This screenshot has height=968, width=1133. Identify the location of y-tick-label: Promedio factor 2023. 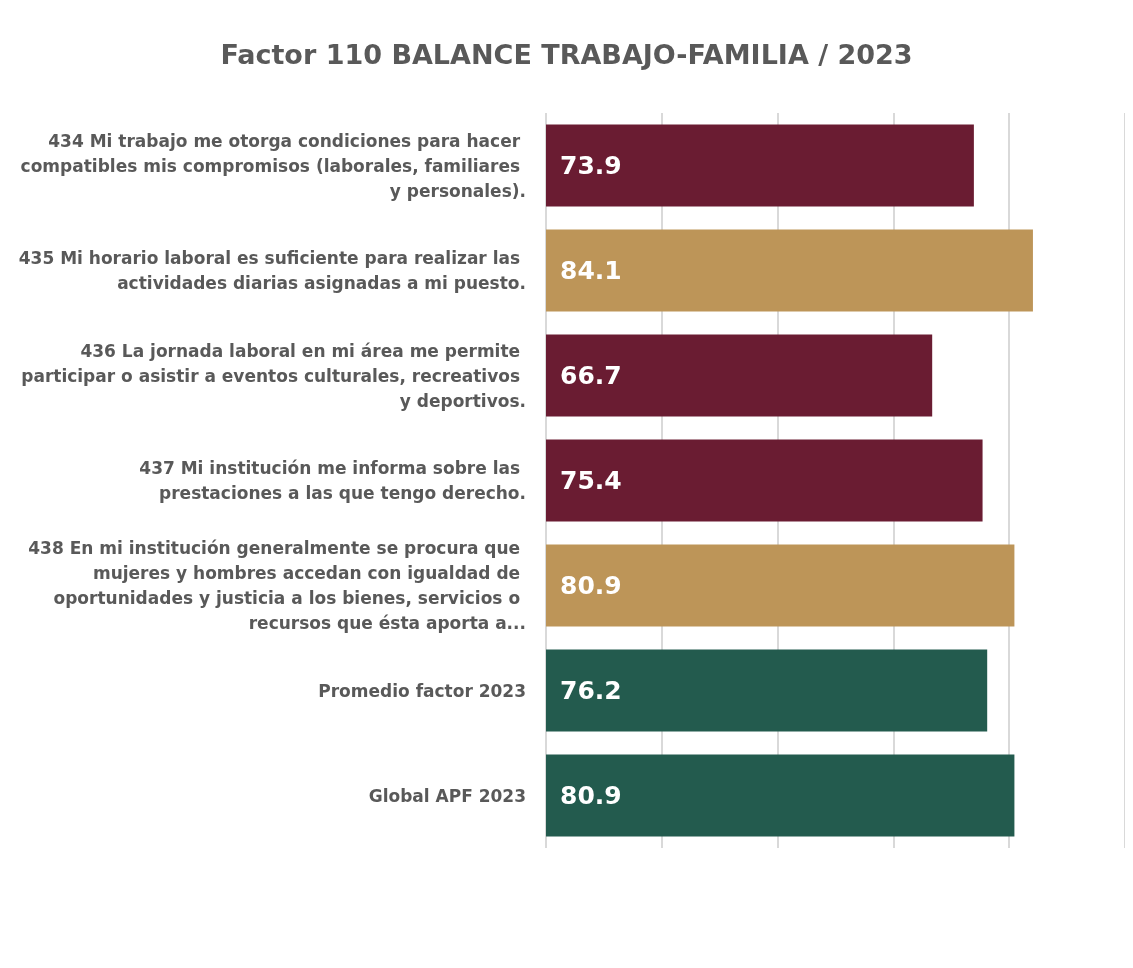
(422, 690).